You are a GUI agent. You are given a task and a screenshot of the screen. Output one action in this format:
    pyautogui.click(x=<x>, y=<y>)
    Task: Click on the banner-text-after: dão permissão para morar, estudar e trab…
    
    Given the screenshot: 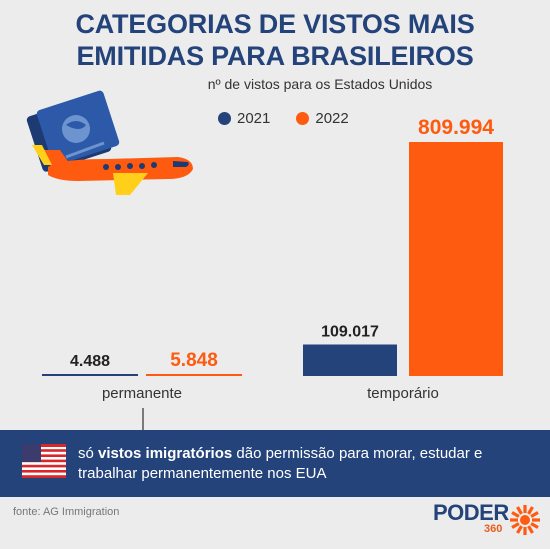 What is the action you would take?
    pyautogui.click(x=280, y=463)
    